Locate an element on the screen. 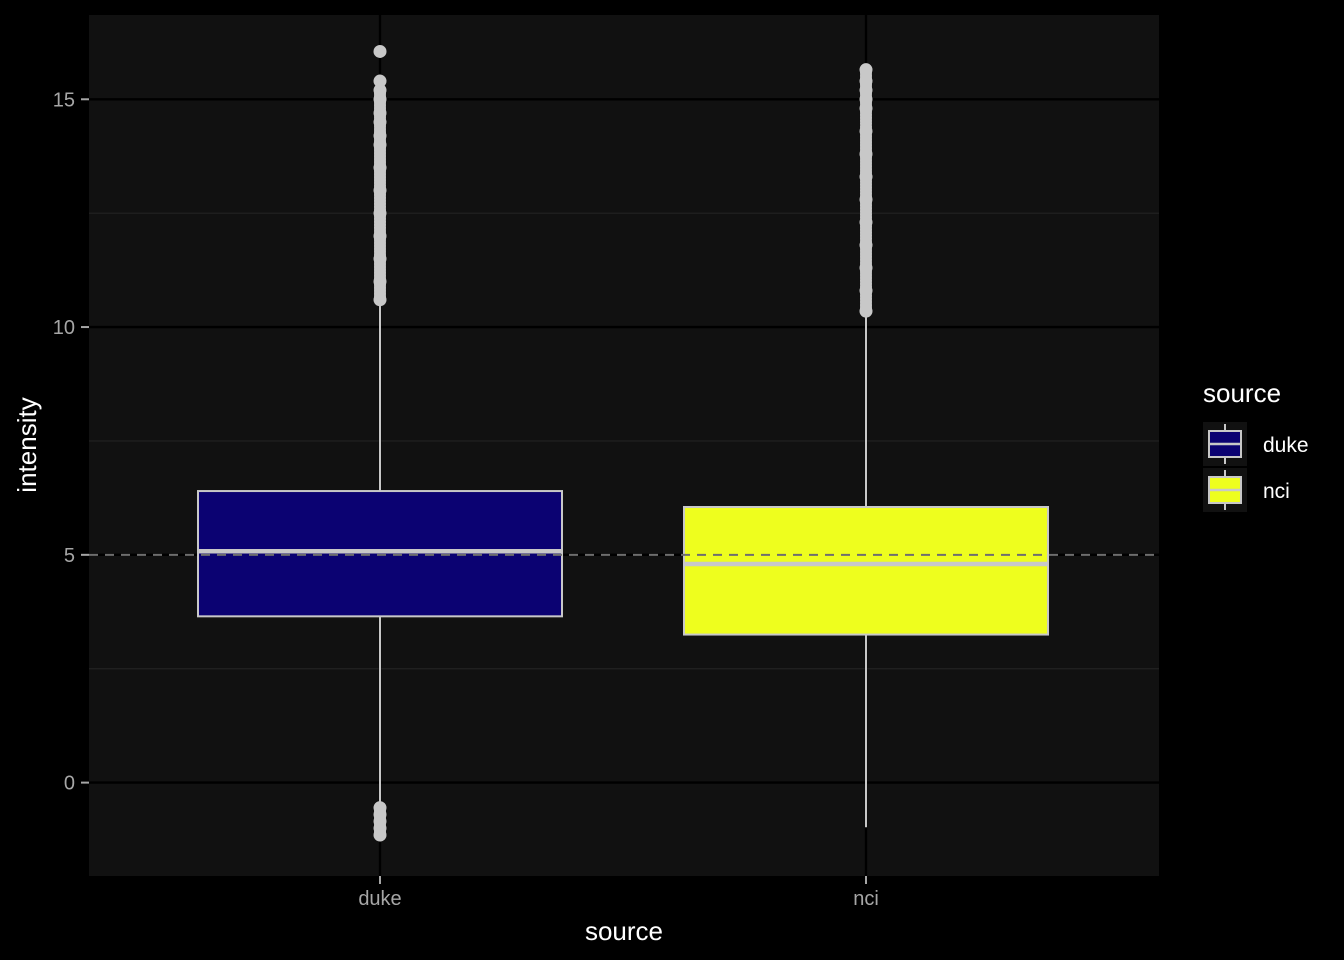 Image resolution: width=1344 pixels, height=960 pixels. x-axis: duke nci is located at coordinates (618, 893).